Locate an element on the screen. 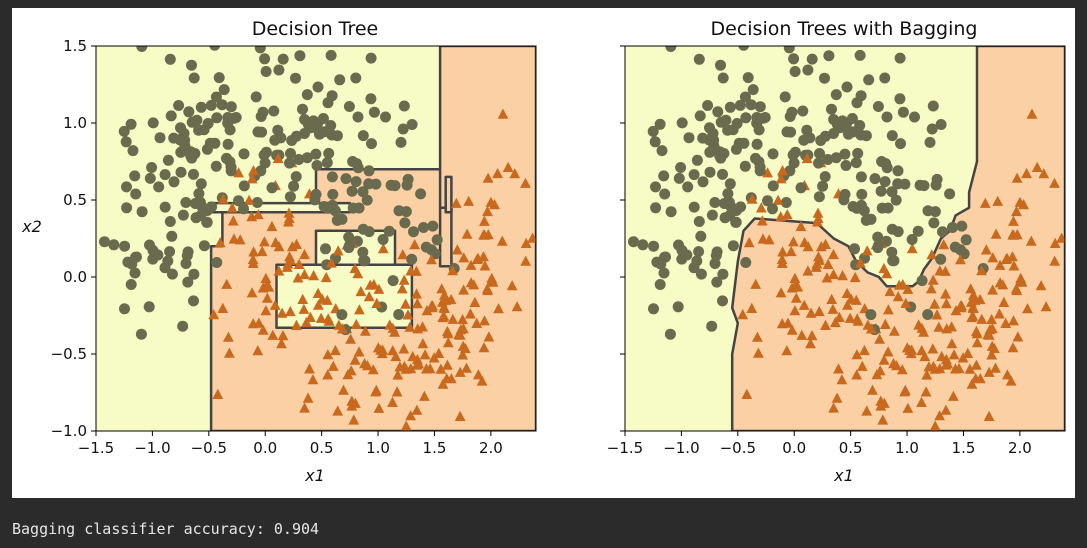 The image size is (1087, 548). x-tick-label: 1.5 is located at coordinates (964, 448).